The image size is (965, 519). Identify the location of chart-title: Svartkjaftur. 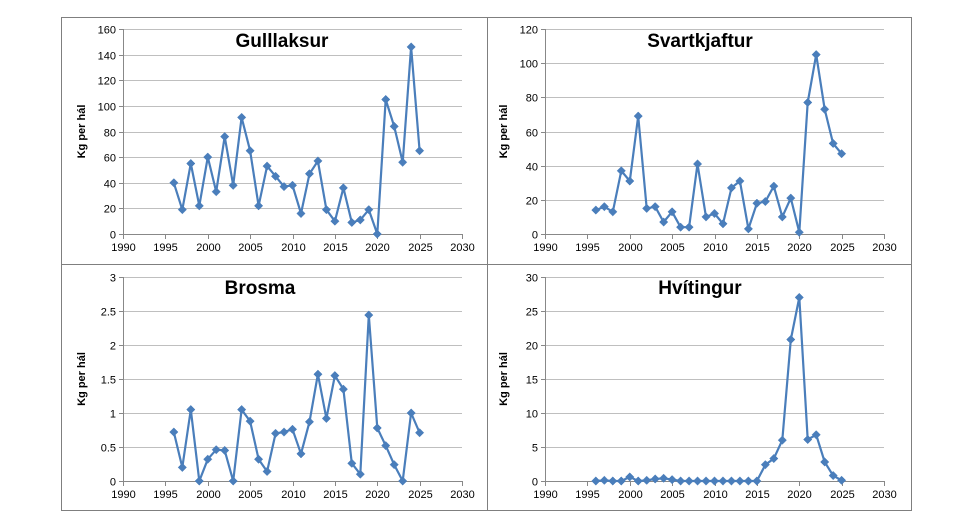
(700, 41).